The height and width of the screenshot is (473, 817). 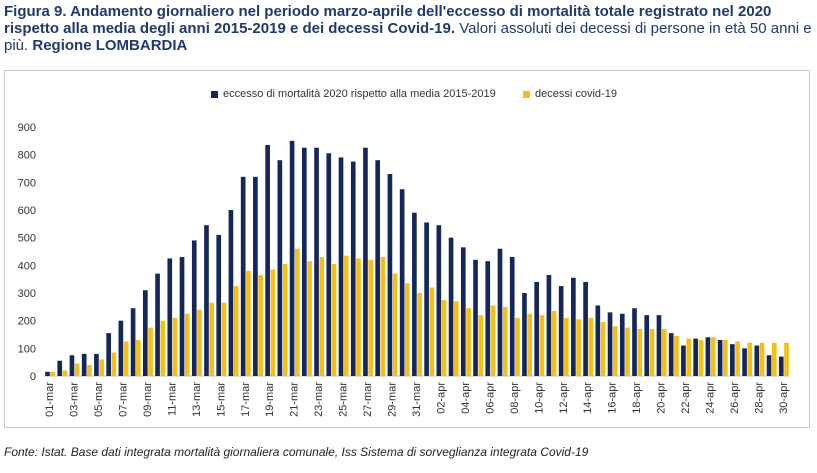 What do you see at coordinates (27, 156) in the screenshot?
I see `y-tick-label: 800` at bounding box center [27, 156].